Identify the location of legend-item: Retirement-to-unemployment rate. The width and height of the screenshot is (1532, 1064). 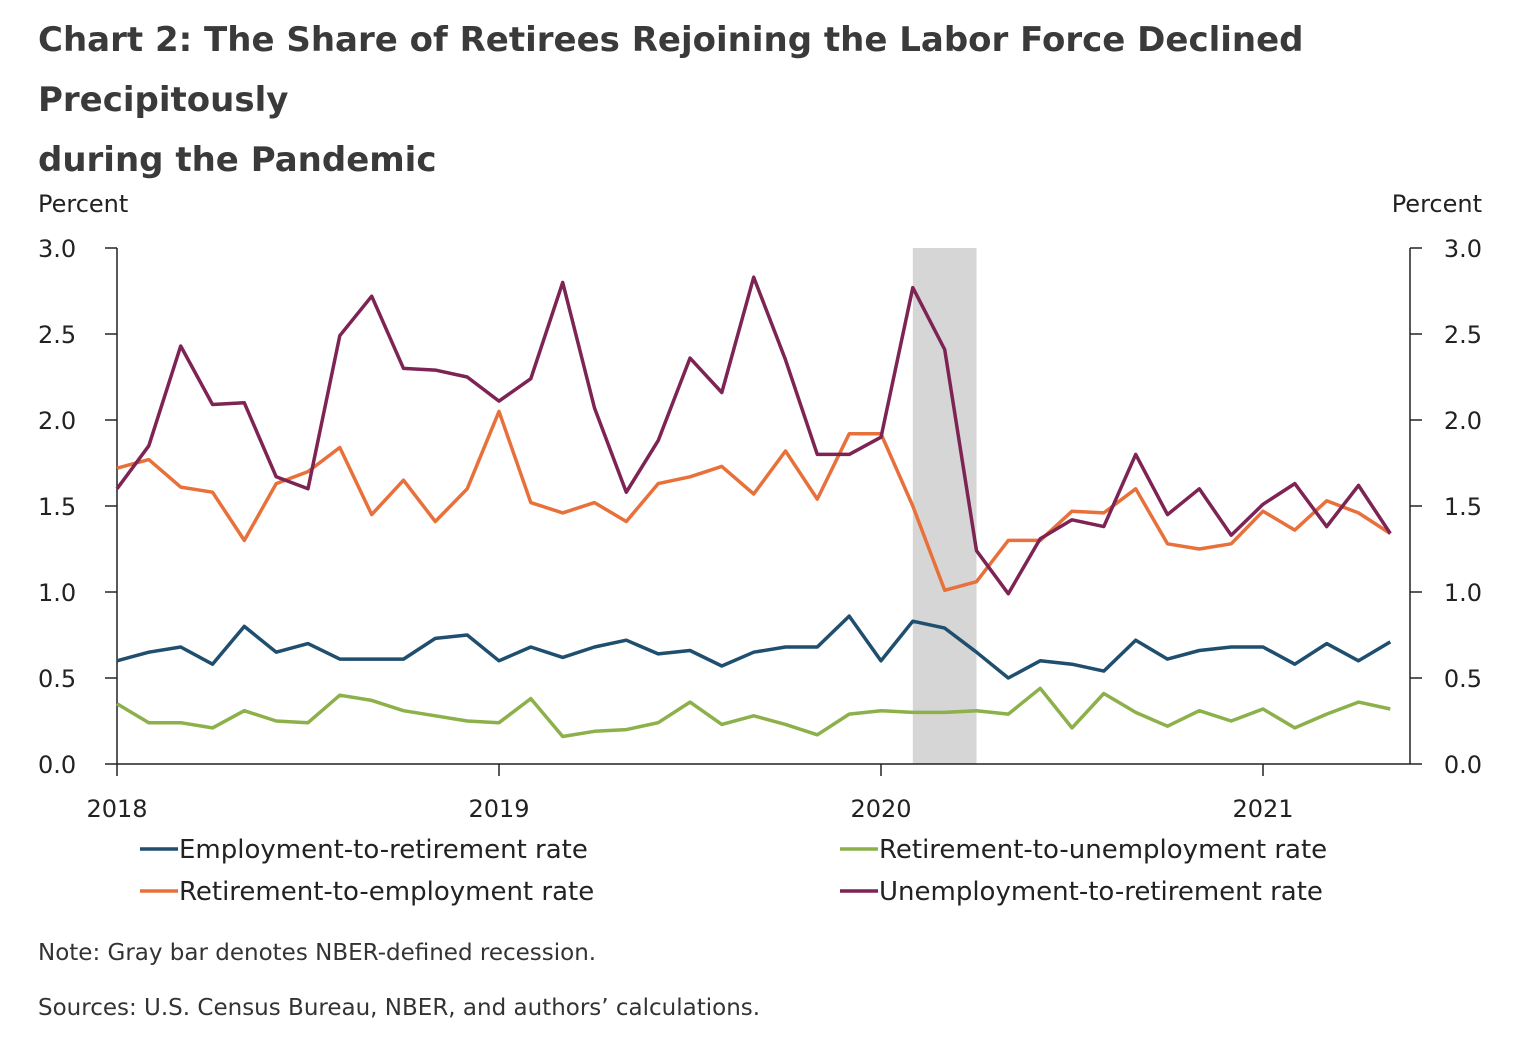
(1083, 850).